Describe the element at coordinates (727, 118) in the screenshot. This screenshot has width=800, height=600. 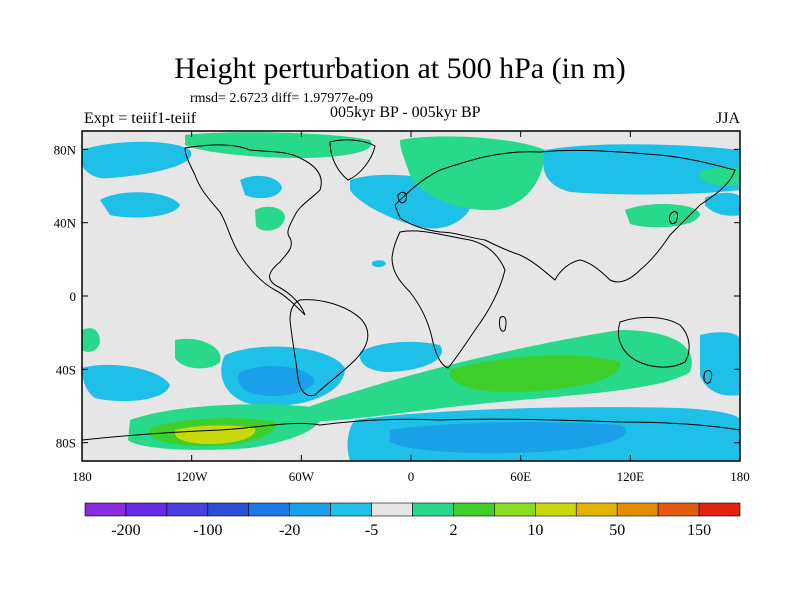
I see `season-label: JJA` at that location.